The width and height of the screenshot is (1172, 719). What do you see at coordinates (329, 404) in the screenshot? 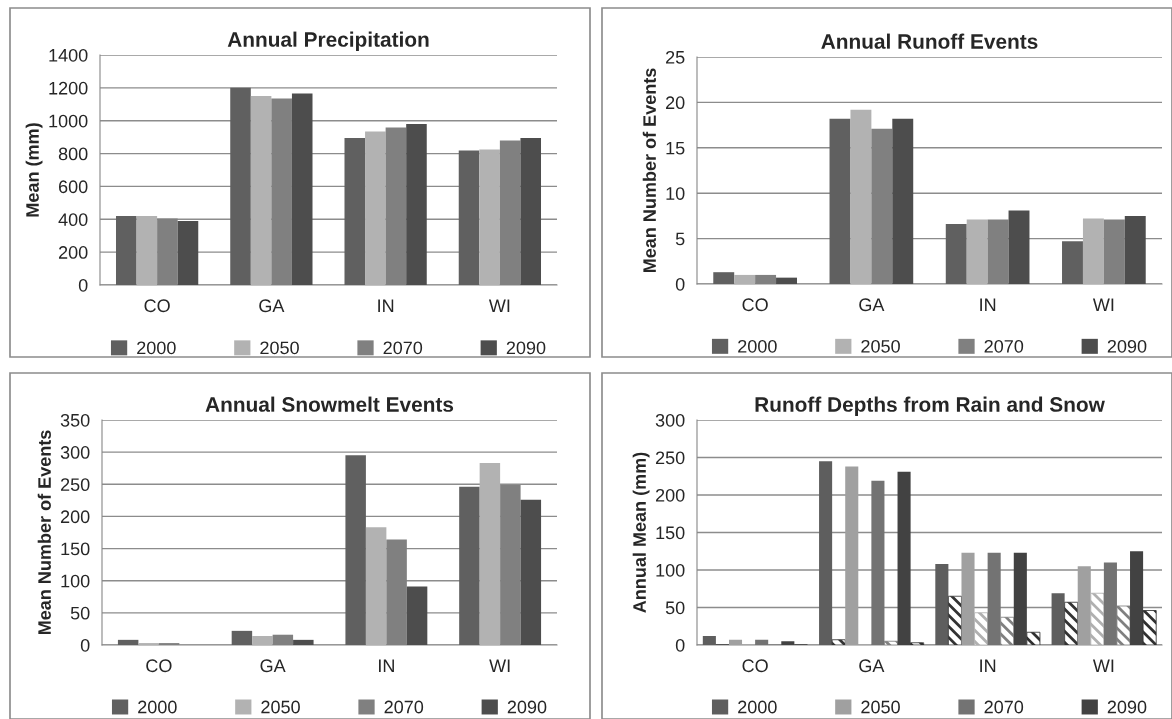
I see `chart-title: Annual Snowmelt Events` at bounding box center [329, 404].